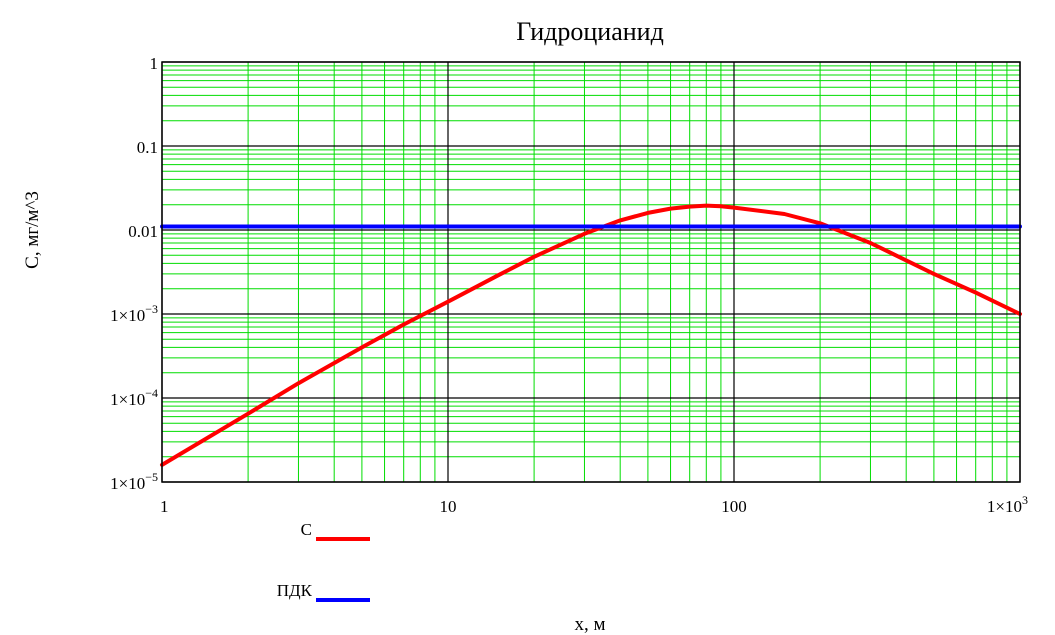  I want to click on x-tick-label: 100, so click(734, 506).